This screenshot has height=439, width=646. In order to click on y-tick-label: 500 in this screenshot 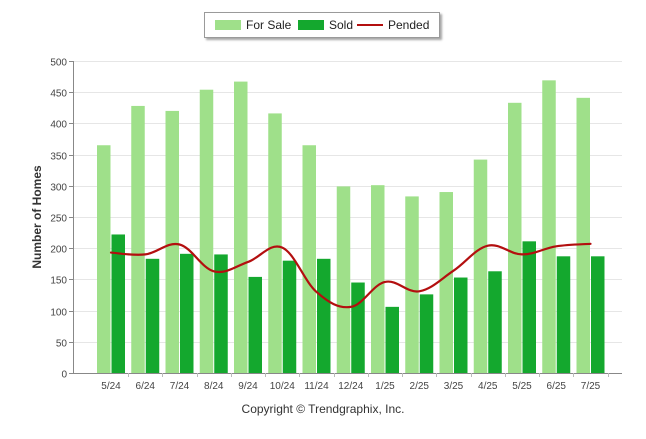, I will do `click(58, 63)`.